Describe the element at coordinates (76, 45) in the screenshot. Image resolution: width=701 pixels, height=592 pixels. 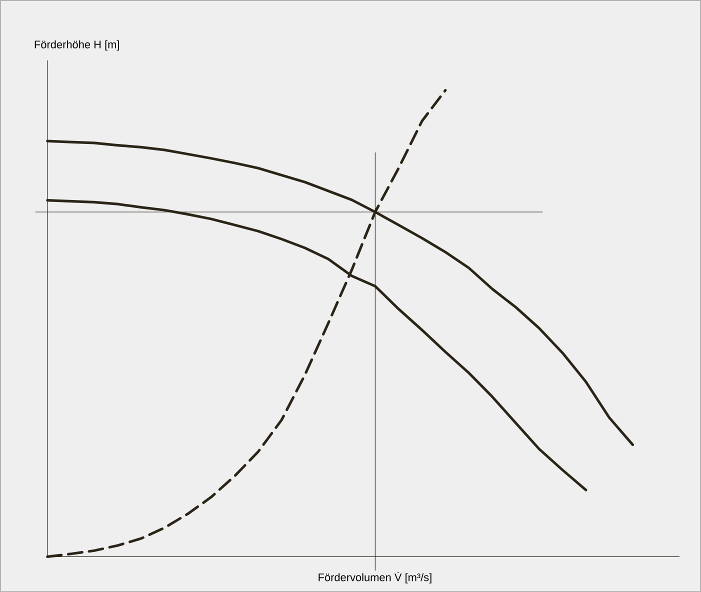
I see `y-axis-title: Förderhöhe H [m]` at that location.